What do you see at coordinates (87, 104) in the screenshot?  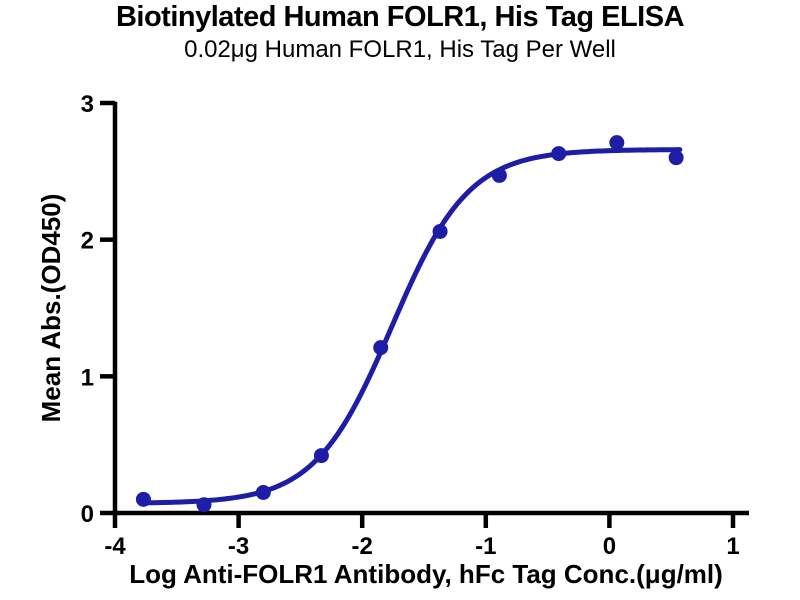 I see `y-tick-label: 3` at bounding box center [87, 104].